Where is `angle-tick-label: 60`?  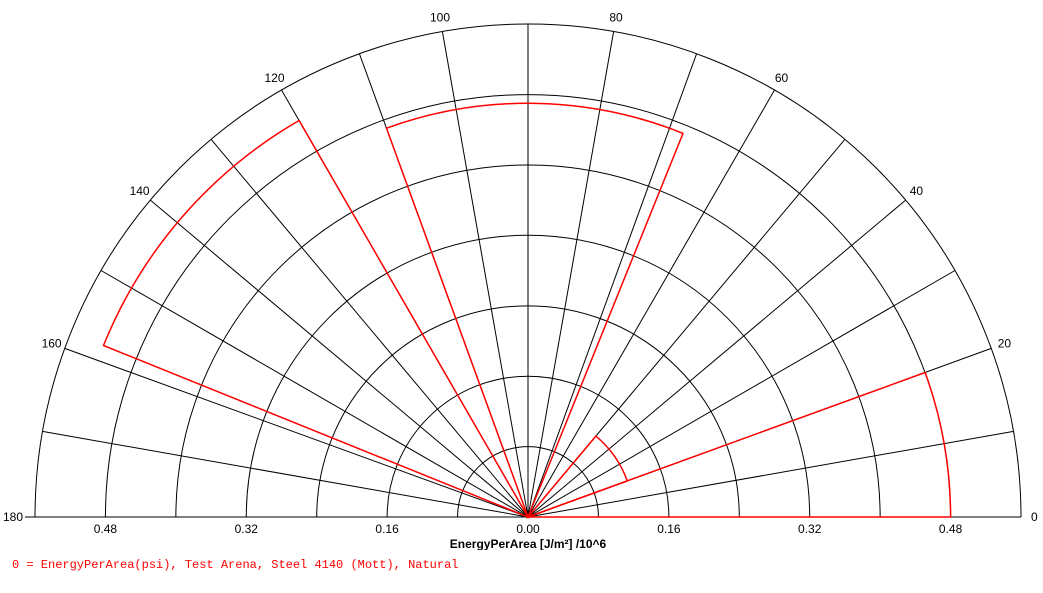 angle-tick-label: 60 is located at coordinates (782, 78).